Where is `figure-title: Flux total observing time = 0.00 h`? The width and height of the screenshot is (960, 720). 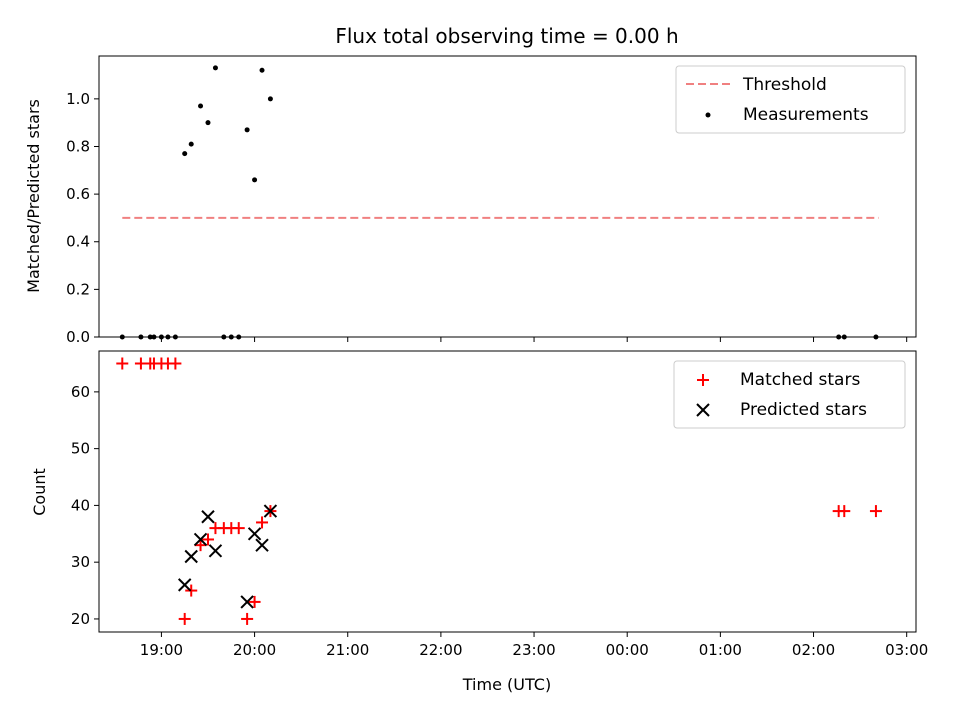
figure-title: Flux total observing time = 0.00 h is located at coordinates (506, 36).